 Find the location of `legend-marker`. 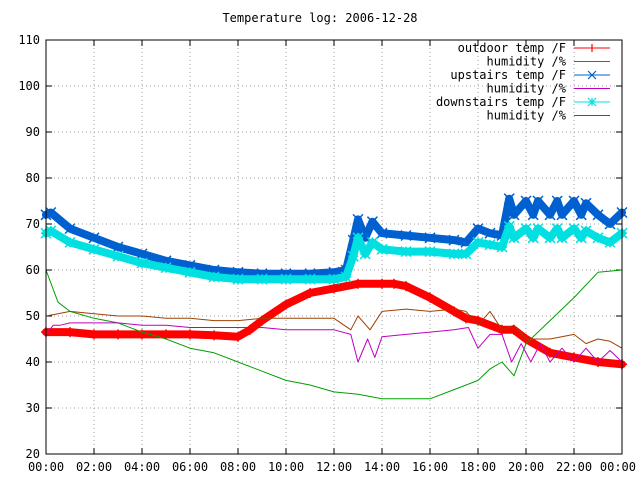

legend-marker is located at coordinates (592, 75).